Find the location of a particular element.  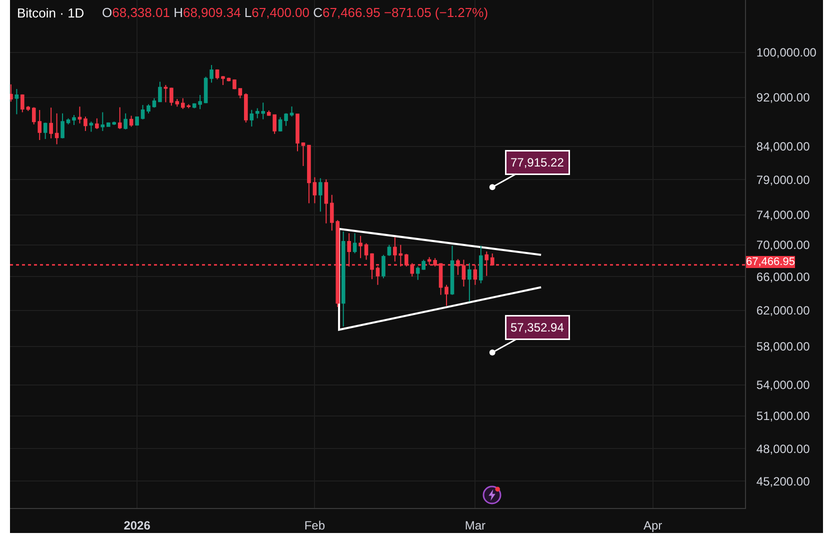

y-tick-label: 92,000.00 is located at coordinates (783, 97).